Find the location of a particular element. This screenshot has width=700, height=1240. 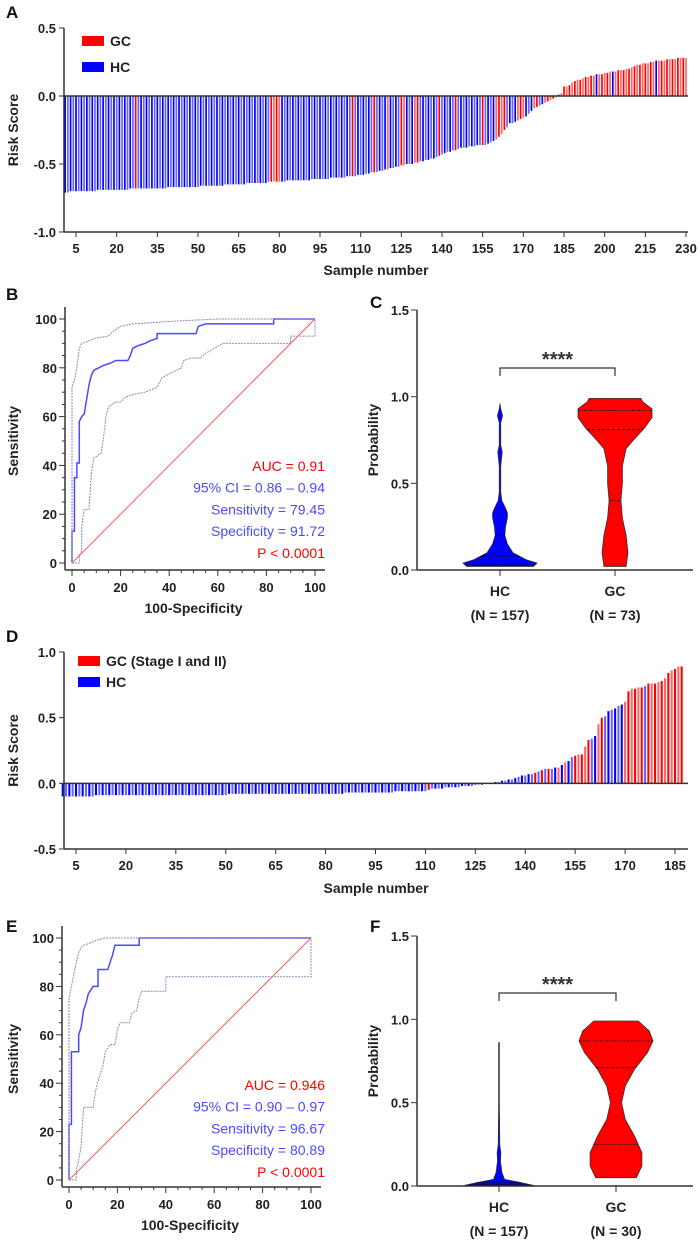

x-tick-label: 60 is located at coordinates (214, 1204).